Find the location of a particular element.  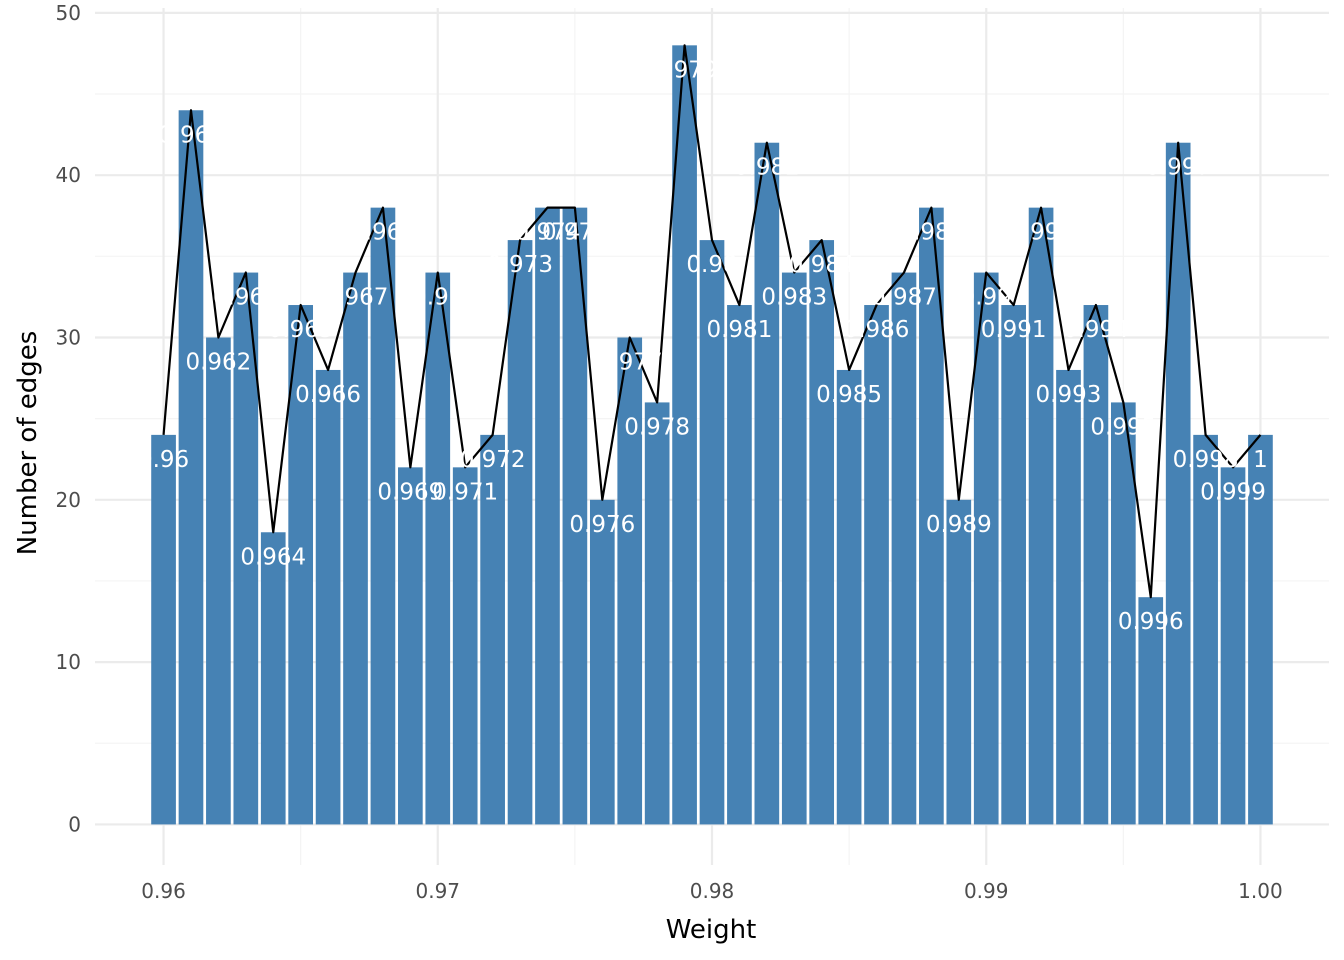

bar-value-label: 0.994 is located at coordinates (1096, 330).